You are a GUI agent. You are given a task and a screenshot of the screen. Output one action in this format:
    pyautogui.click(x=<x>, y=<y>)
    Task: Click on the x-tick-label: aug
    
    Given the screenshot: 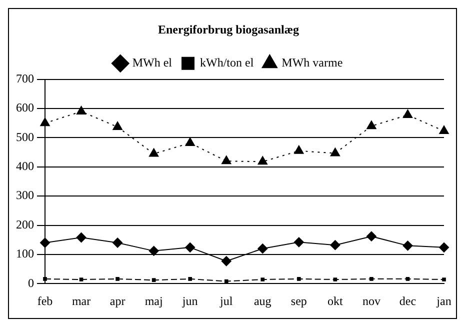 What is the action you would take?
    pyautogui.click(x=263, y=301)
    